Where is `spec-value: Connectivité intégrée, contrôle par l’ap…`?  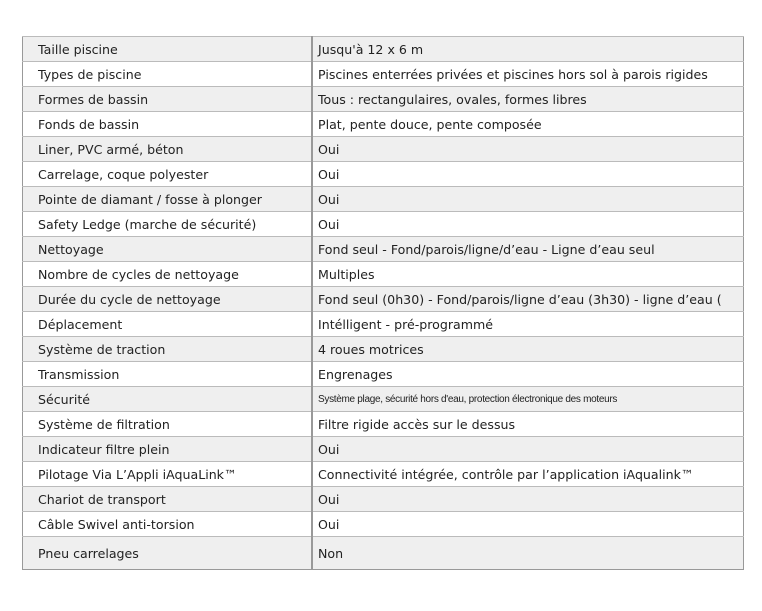
spec-value: Connectivité intégrée, contrôle par l’ap… is located at coordinates (527, 474).